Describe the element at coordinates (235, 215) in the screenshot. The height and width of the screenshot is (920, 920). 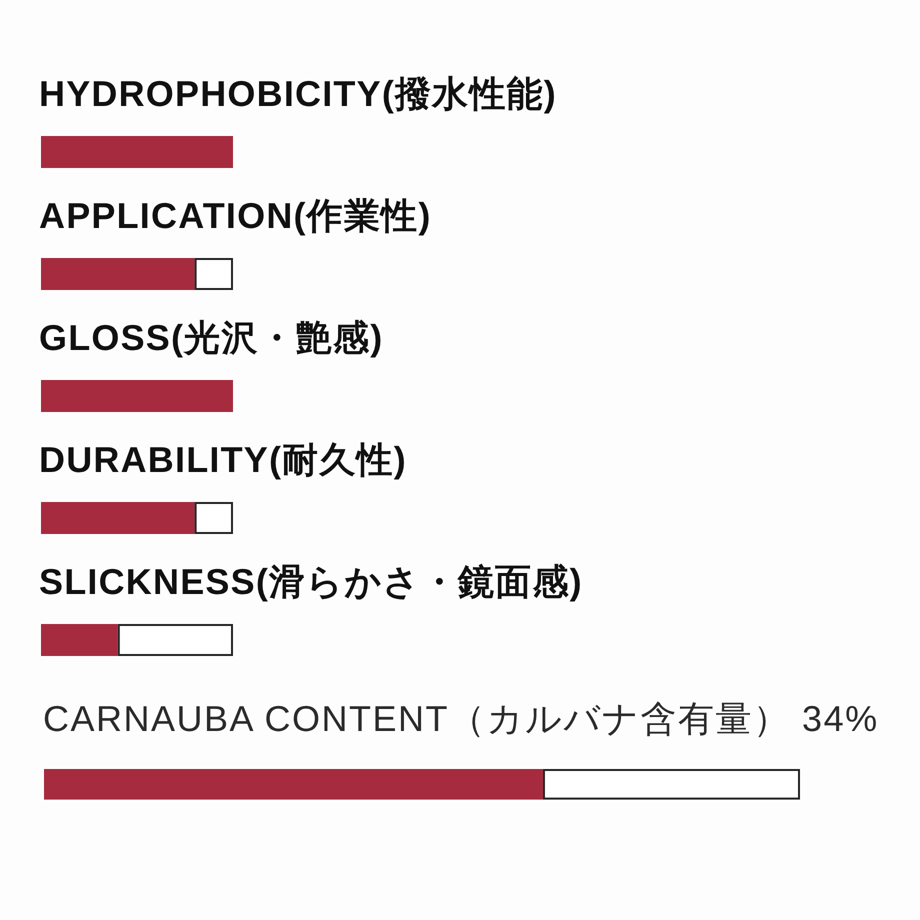
I see `y-tick-label: APPLICATION(作業性)` at that location.